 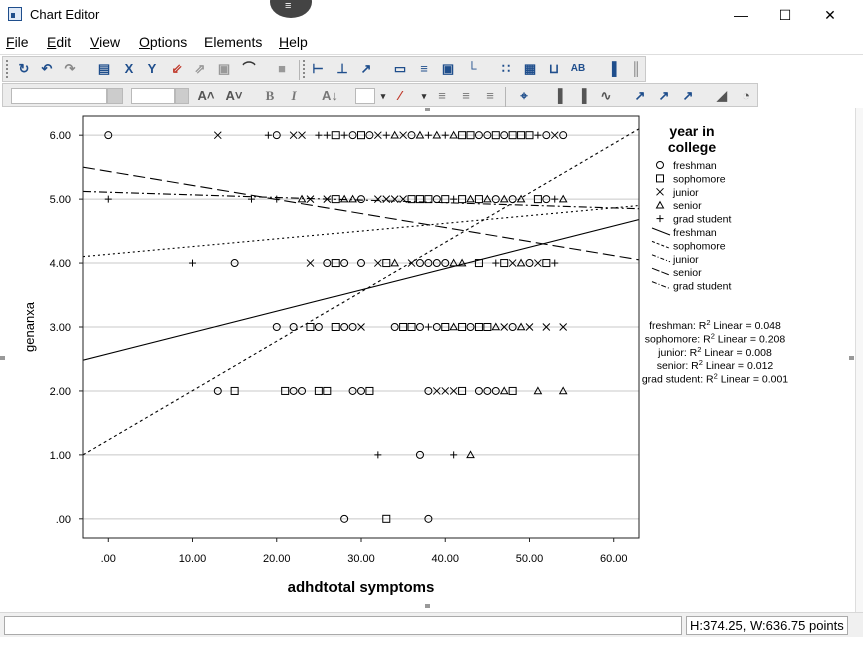 What do you see at coordinates (29, 326) in the screenshot?
I see `y-axis-title: genanxa` at bounding box center [29, 326].